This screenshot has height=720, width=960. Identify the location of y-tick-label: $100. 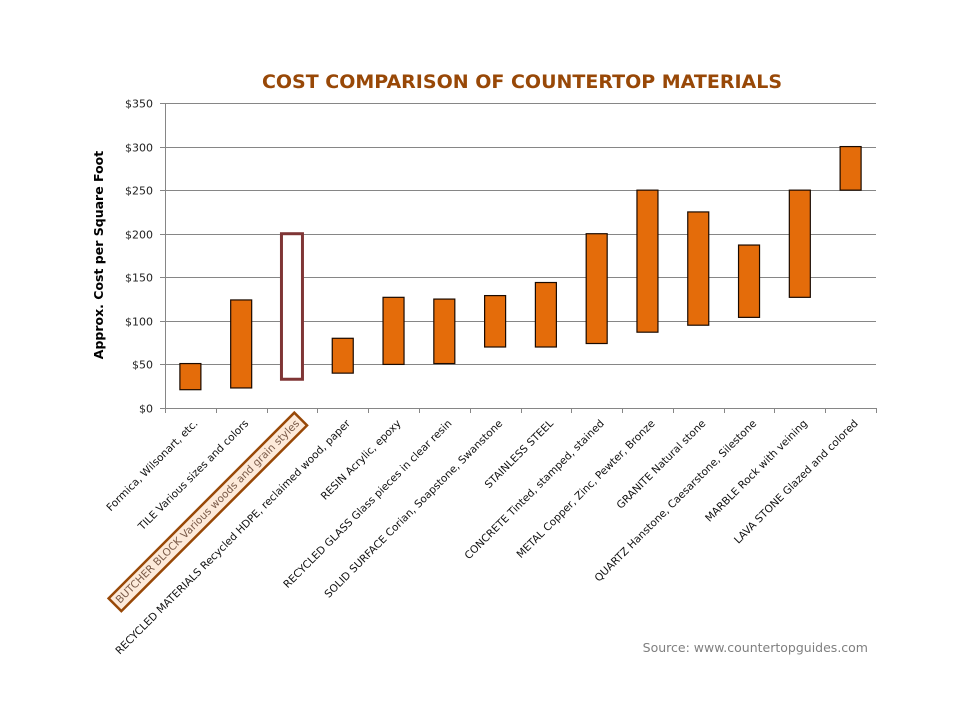
(139, 322).